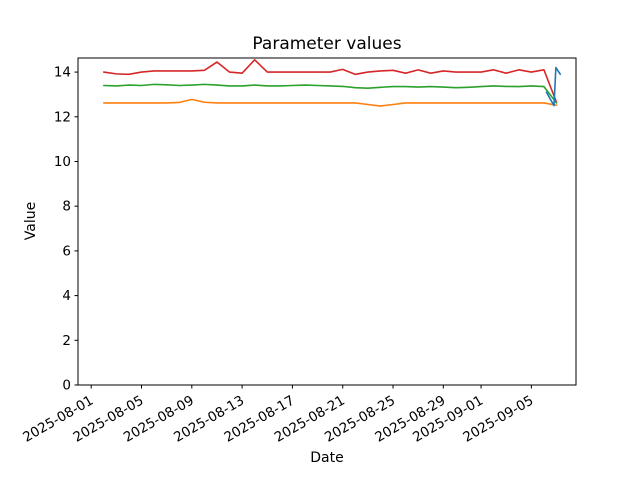  What do you see at coordinates (62, 117) in the screenshot?
I see `y-tick-label: 12` at bounding box center [62, 117].